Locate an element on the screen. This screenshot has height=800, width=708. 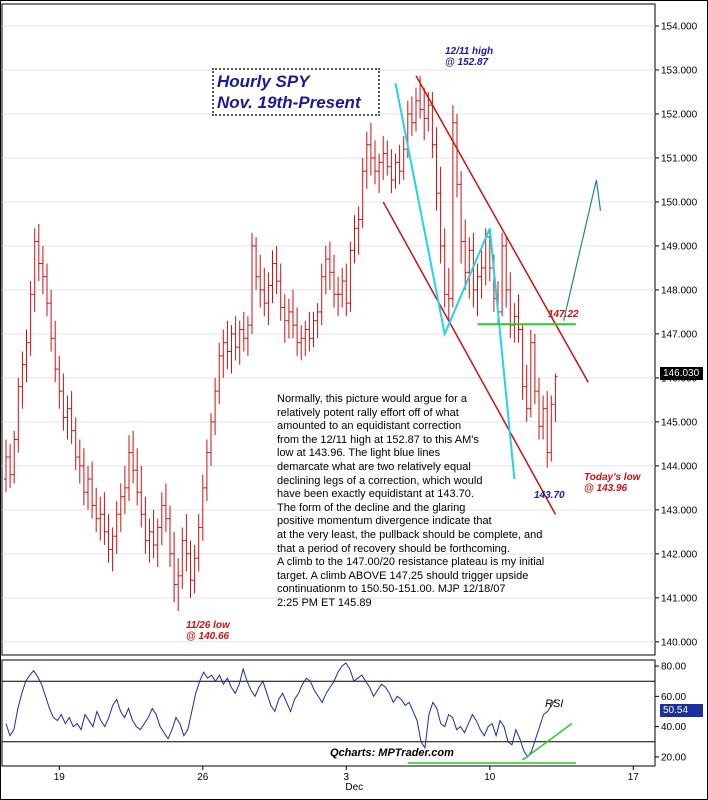
commentary-line: Normally, this picture would argue for a is located at coordinates (372, 399).